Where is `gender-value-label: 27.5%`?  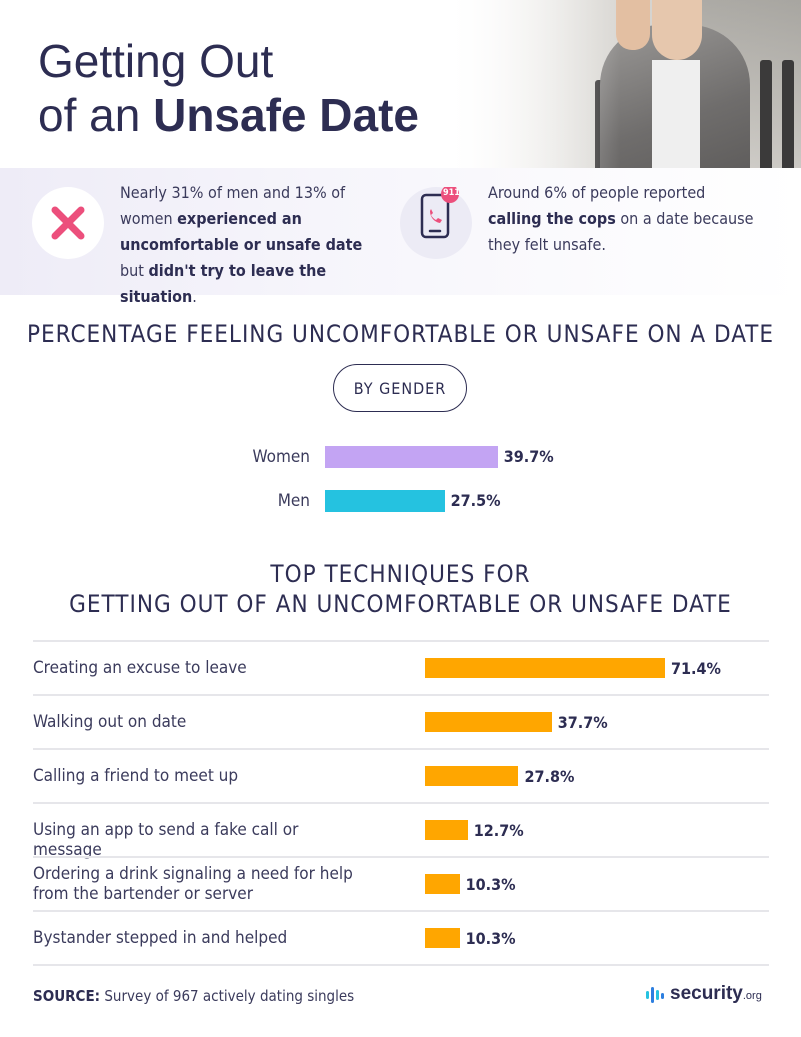 gender-value-label: 27.5% is located at coordinates (475, 500).